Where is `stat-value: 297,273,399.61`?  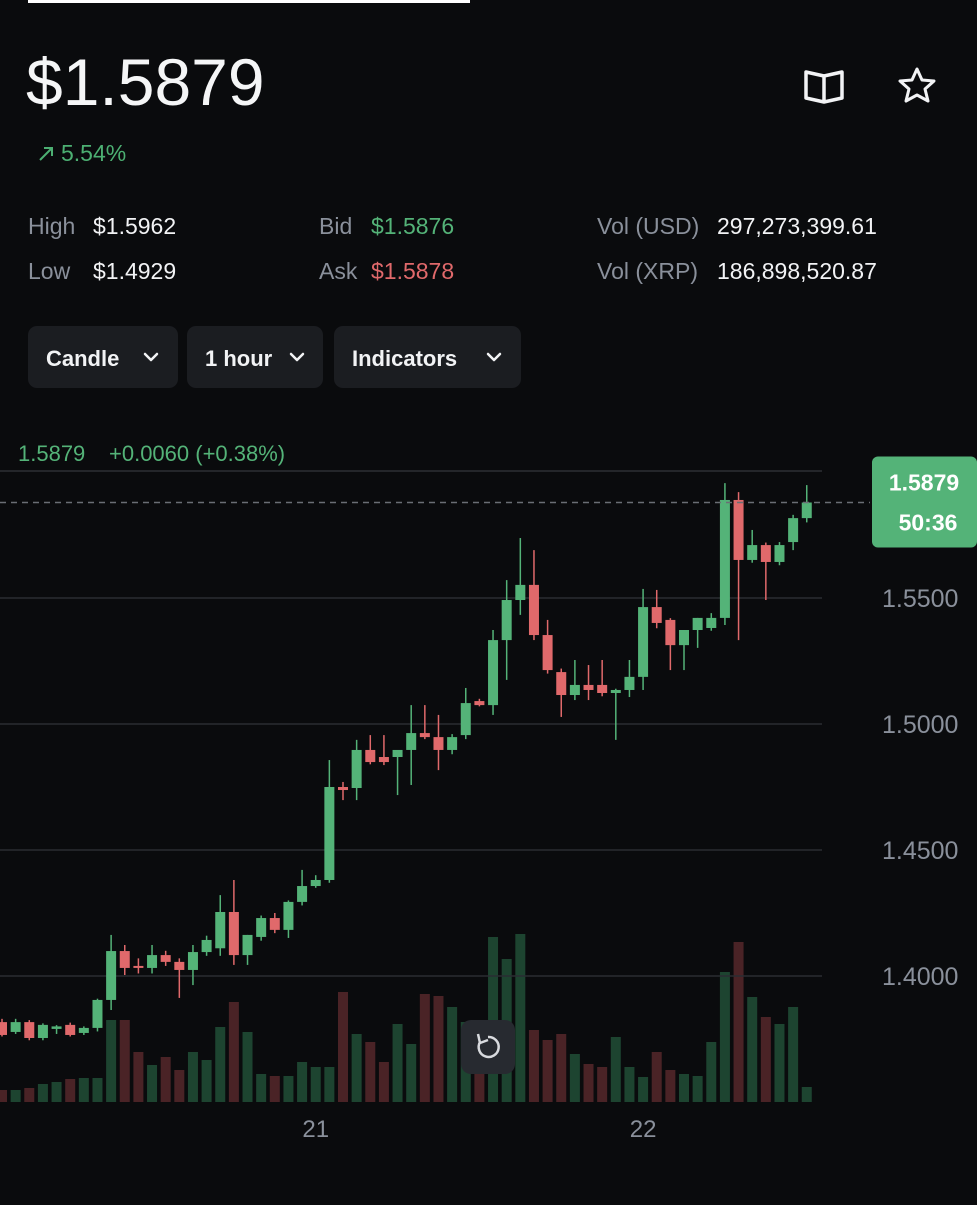 stat-value: 297,273,399.61 is located at coordinates (797, 226).